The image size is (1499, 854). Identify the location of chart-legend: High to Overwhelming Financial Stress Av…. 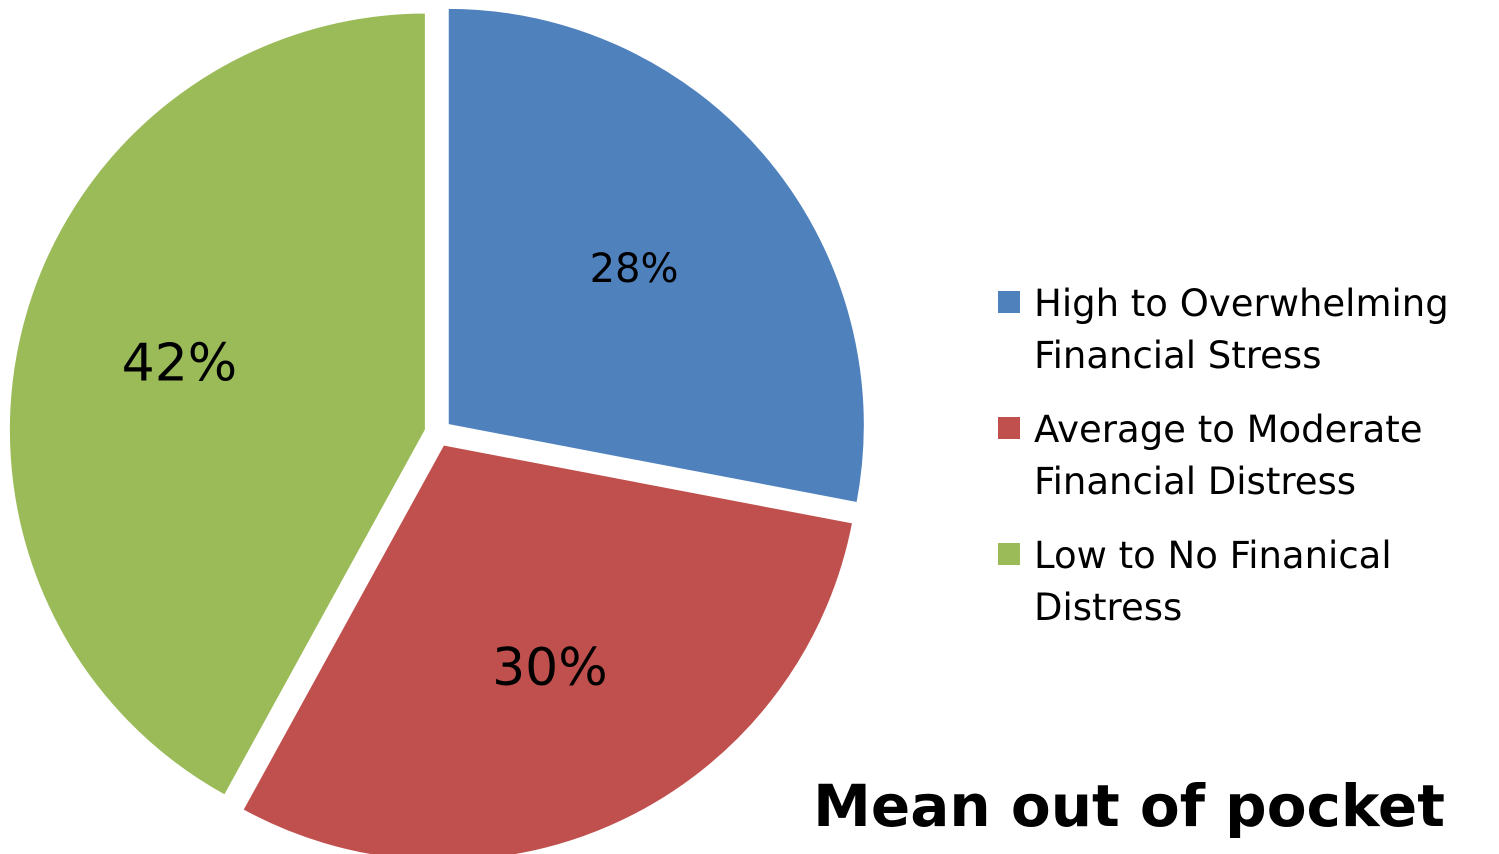
(1245, 467).